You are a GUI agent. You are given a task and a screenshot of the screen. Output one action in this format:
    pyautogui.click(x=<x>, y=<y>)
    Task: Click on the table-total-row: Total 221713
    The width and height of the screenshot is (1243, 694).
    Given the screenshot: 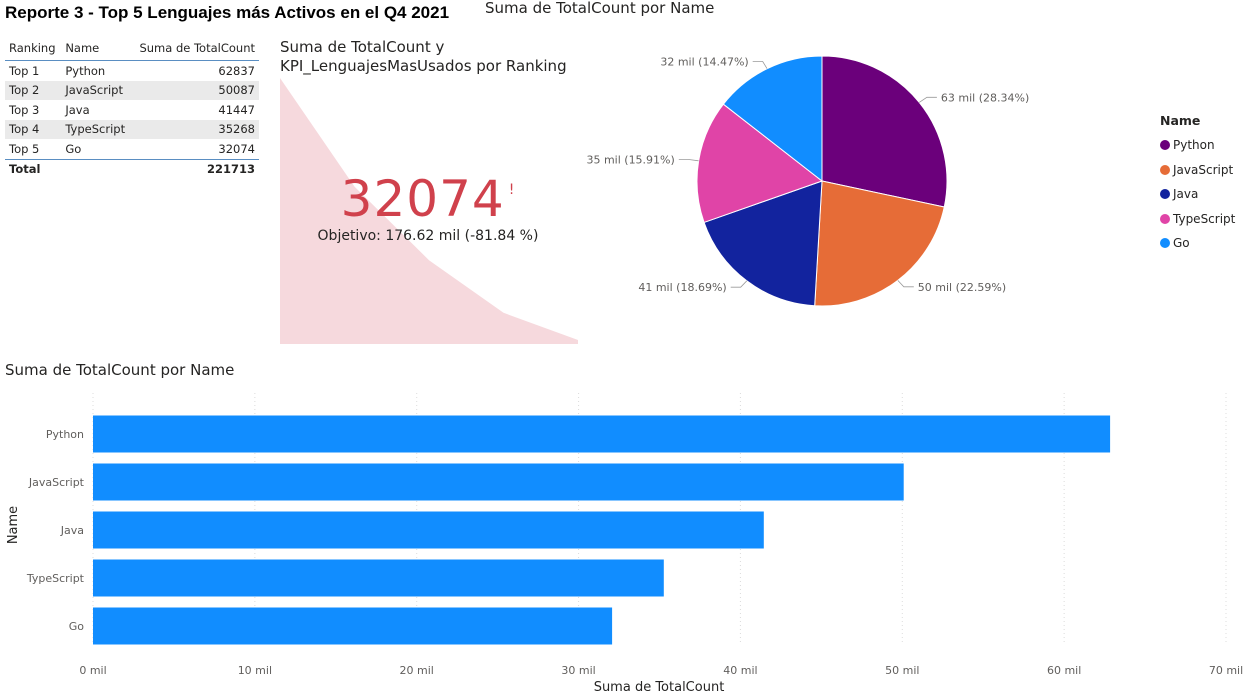 What is the action you would take?
    pyautogui.click(x=132, y=168)
    